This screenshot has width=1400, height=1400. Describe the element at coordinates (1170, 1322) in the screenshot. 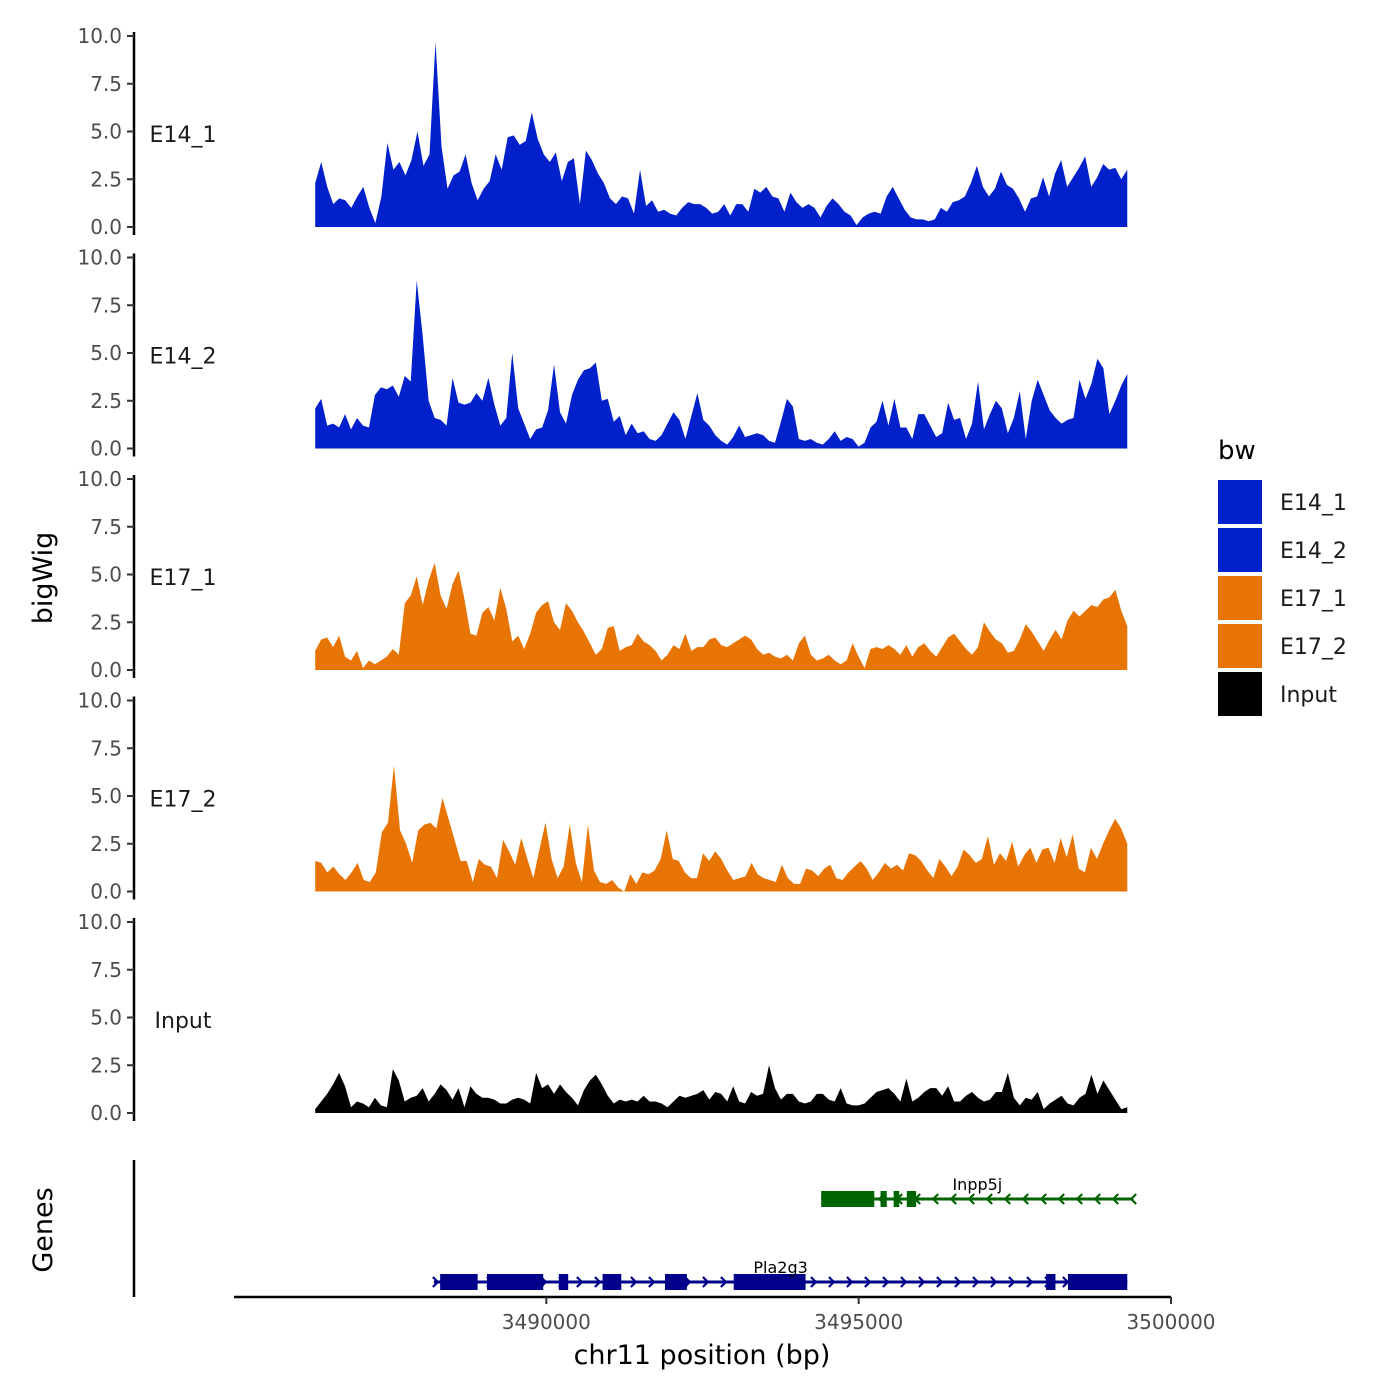

I see `x-tick-label: 3500000` at that location.